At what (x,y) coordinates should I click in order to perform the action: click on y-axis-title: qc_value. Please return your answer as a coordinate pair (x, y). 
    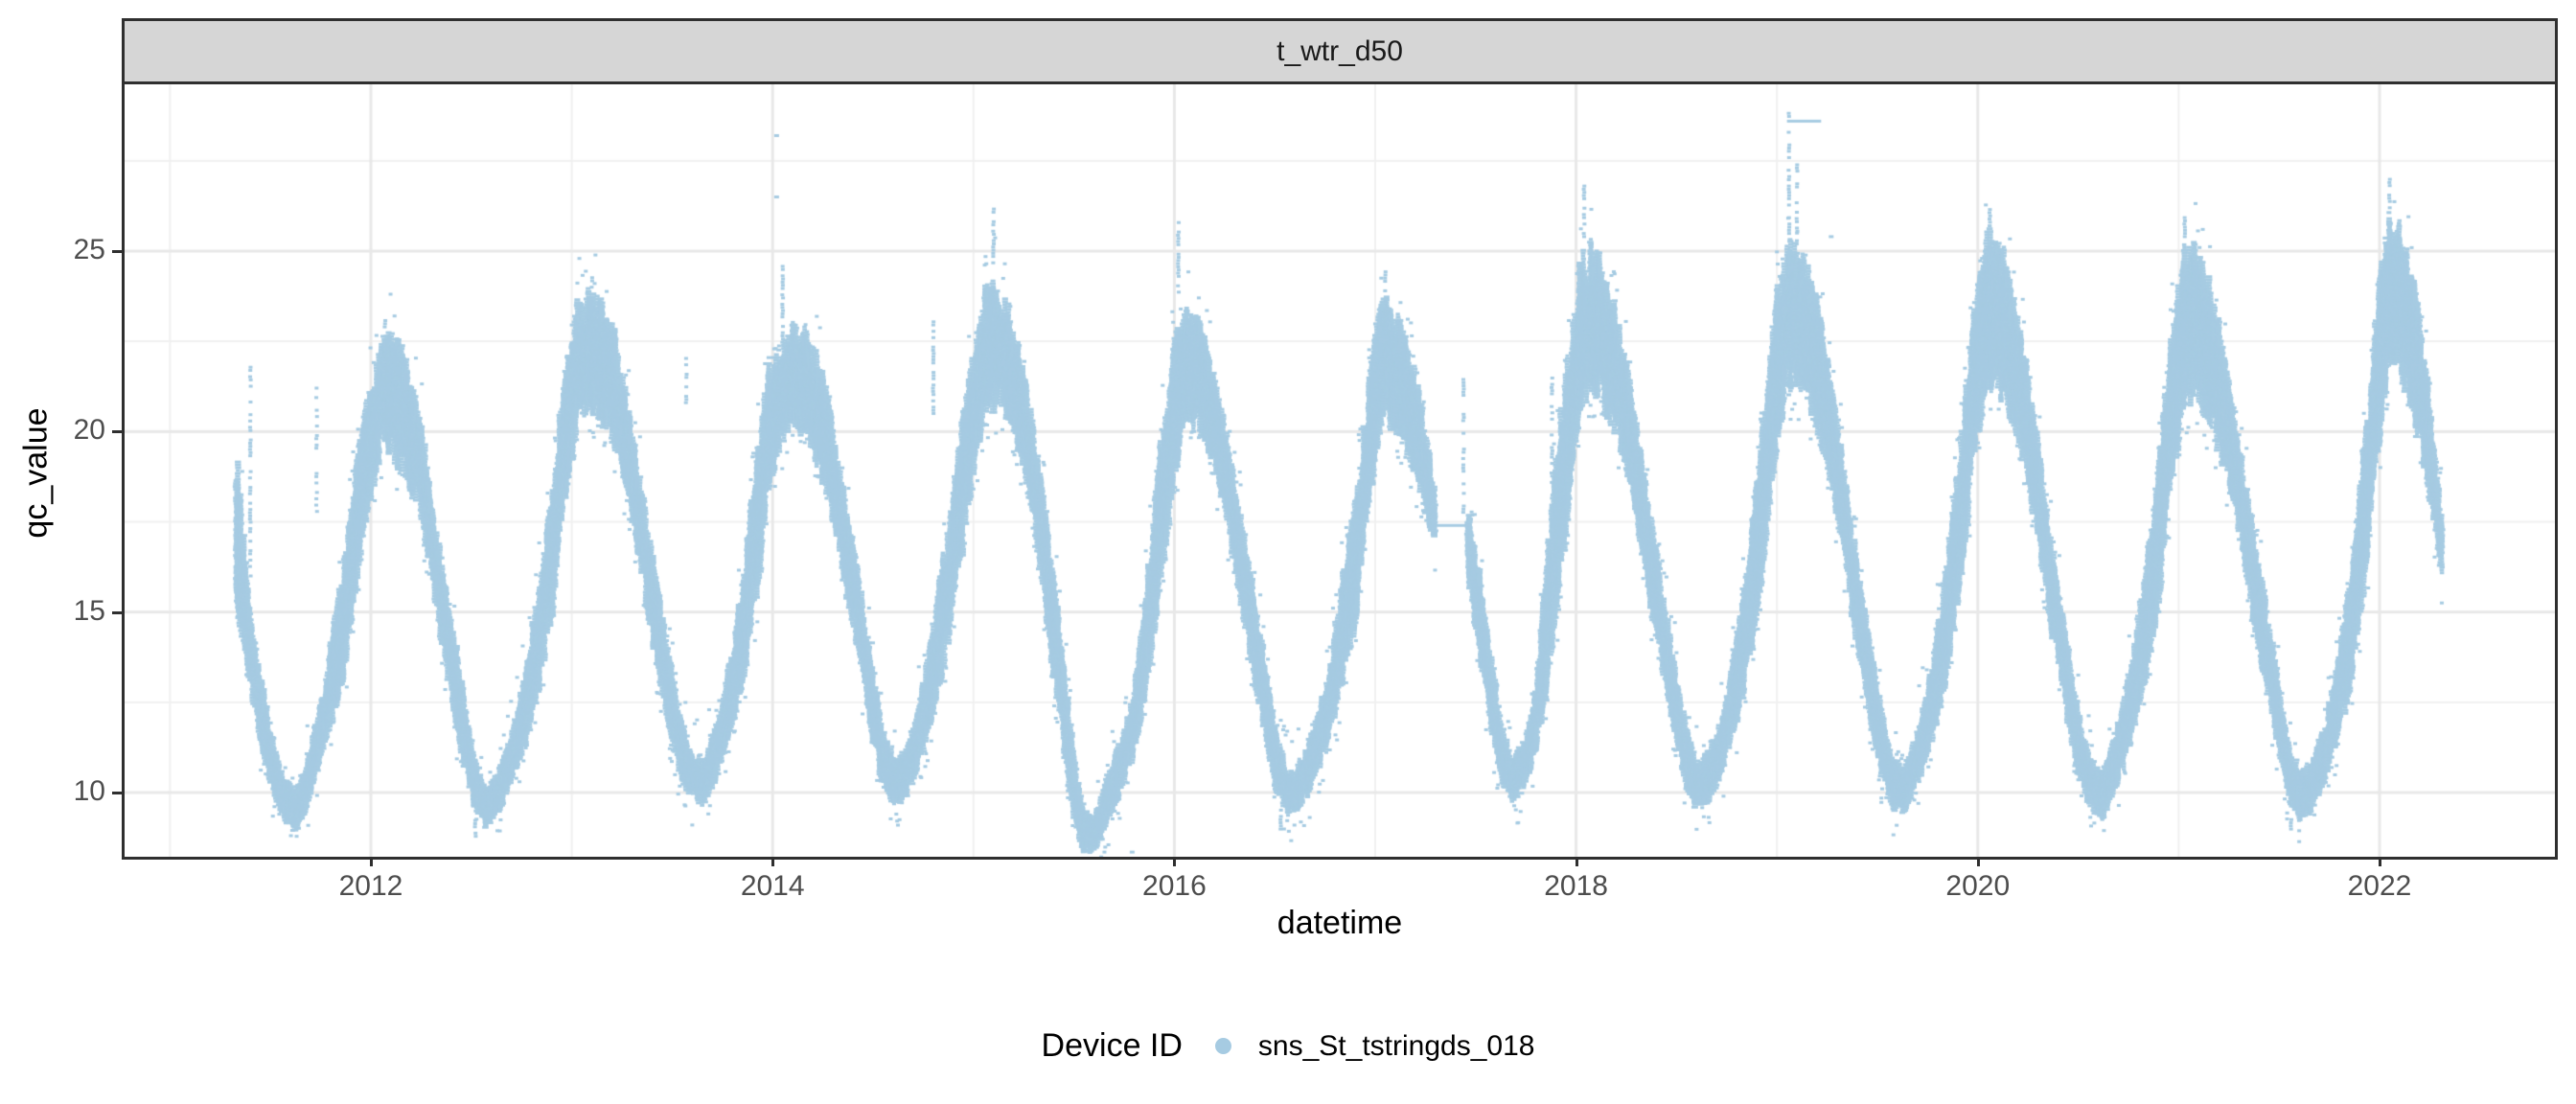
    Looking at the image, I should click on (36, 473).